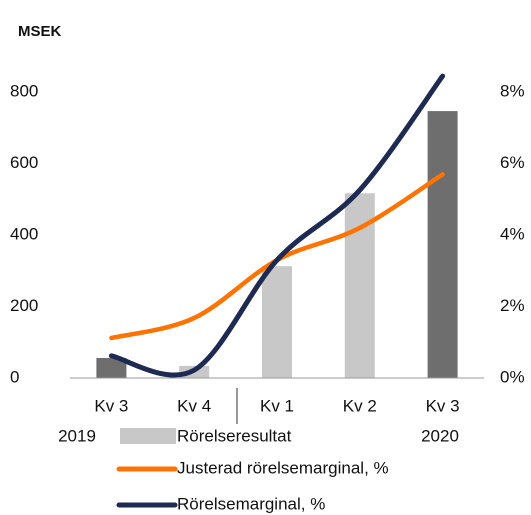 Image resolution: width=531 pixels, height=515 pixels. I want to click on chart-title: MSEK, so click(40, 31).